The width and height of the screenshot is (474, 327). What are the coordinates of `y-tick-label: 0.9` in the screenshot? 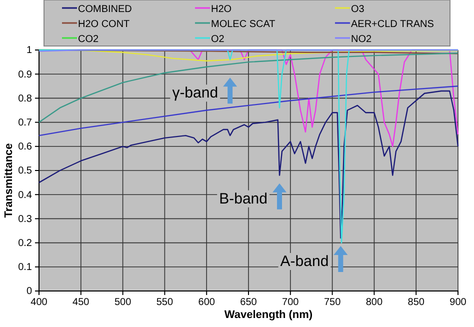 It's located at (25, 74).